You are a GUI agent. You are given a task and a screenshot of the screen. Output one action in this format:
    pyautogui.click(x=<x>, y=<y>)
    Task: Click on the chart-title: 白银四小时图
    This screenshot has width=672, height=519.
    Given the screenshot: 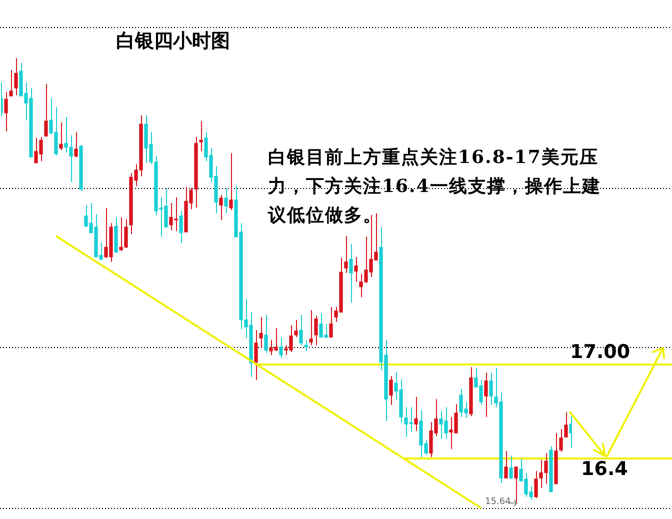 What is the action you would take?
    pyautogui.click(x=173, y=41)
    